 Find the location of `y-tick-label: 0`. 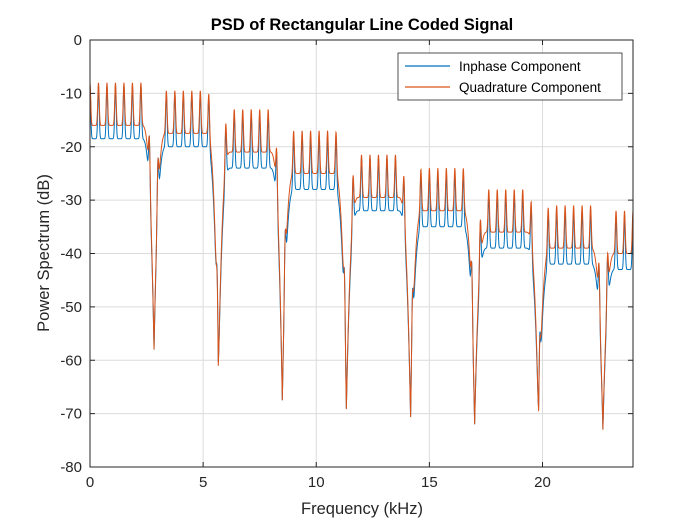

y-tick-label: 0 is located at coordinates (78, 40).